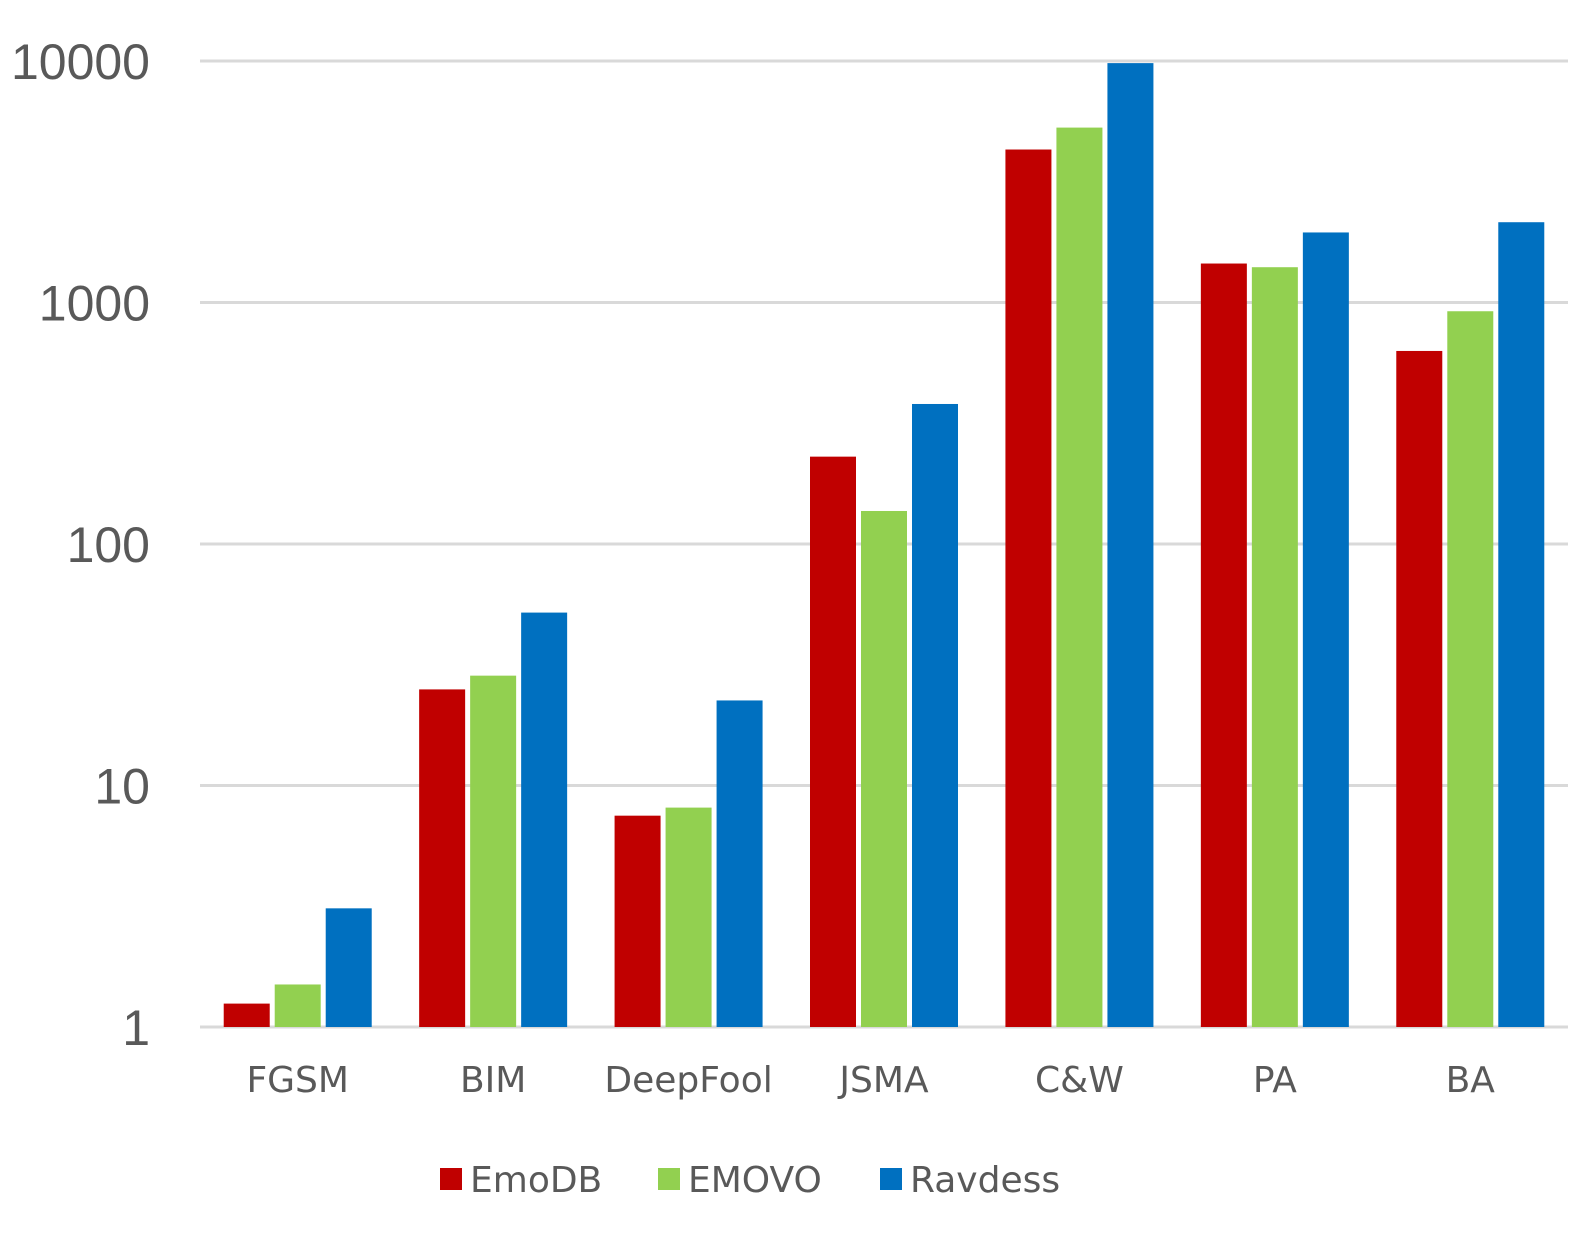 Image resolution: width=1578 pixels, height=1237 pixels. What do you see at coordinates (80, 62) in the screenshot?
I see `y-tick-label: 10000` at bounding box center [80, 62].